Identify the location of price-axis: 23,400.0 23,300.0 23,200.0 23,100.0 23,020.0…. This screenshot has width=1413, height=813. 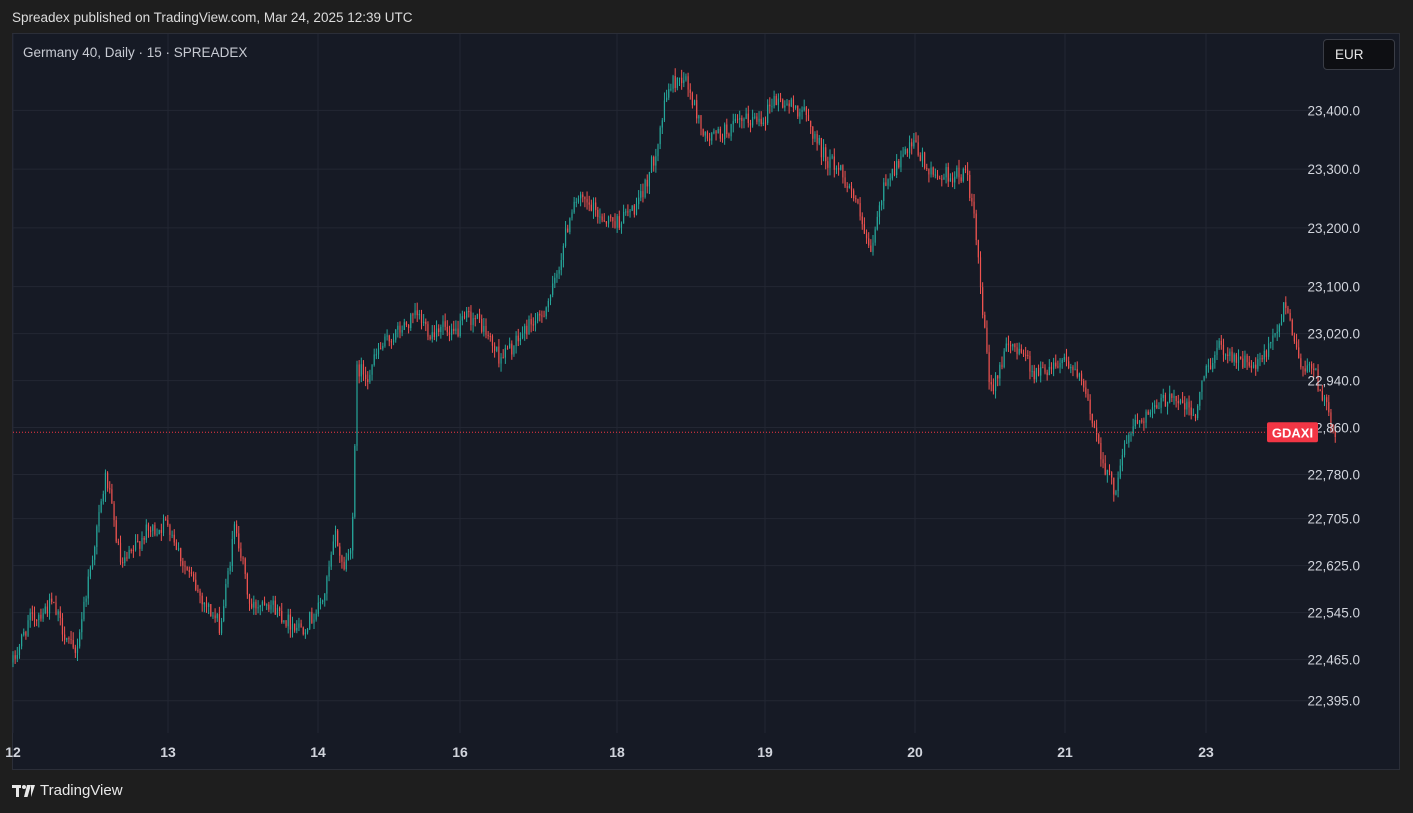
(1333, 405).